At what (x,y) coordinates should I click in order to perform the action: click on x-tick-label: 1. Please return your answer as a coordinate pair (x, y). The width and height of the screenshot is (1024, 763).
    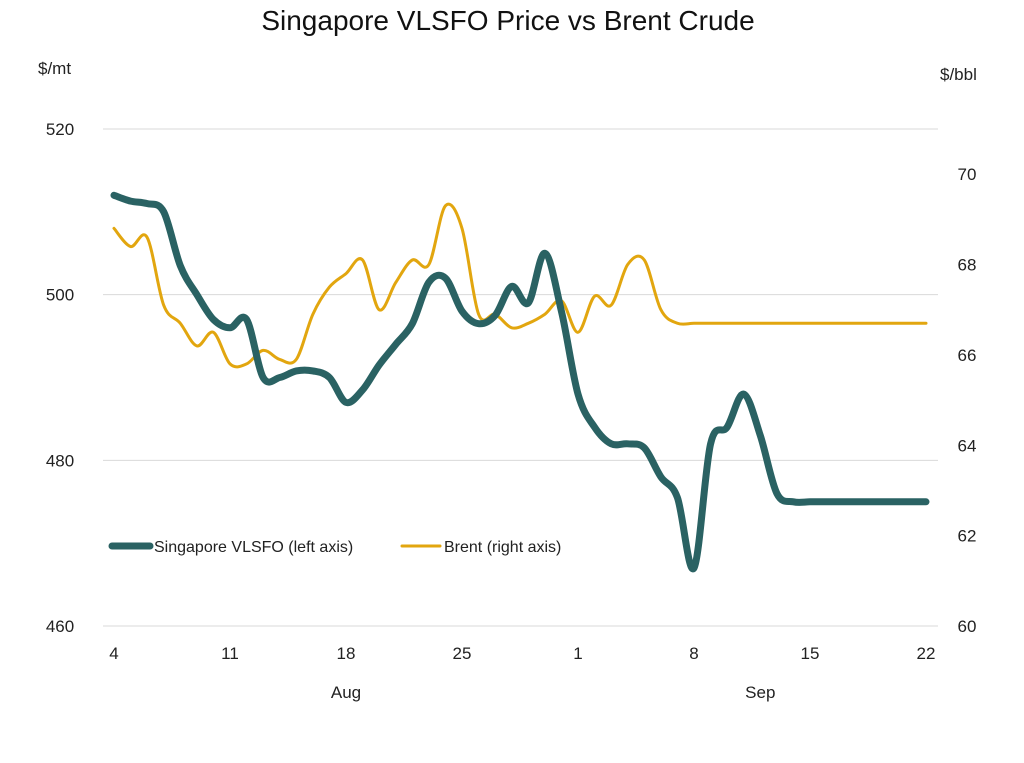
    Looking at the image, I should click on (577, 653).